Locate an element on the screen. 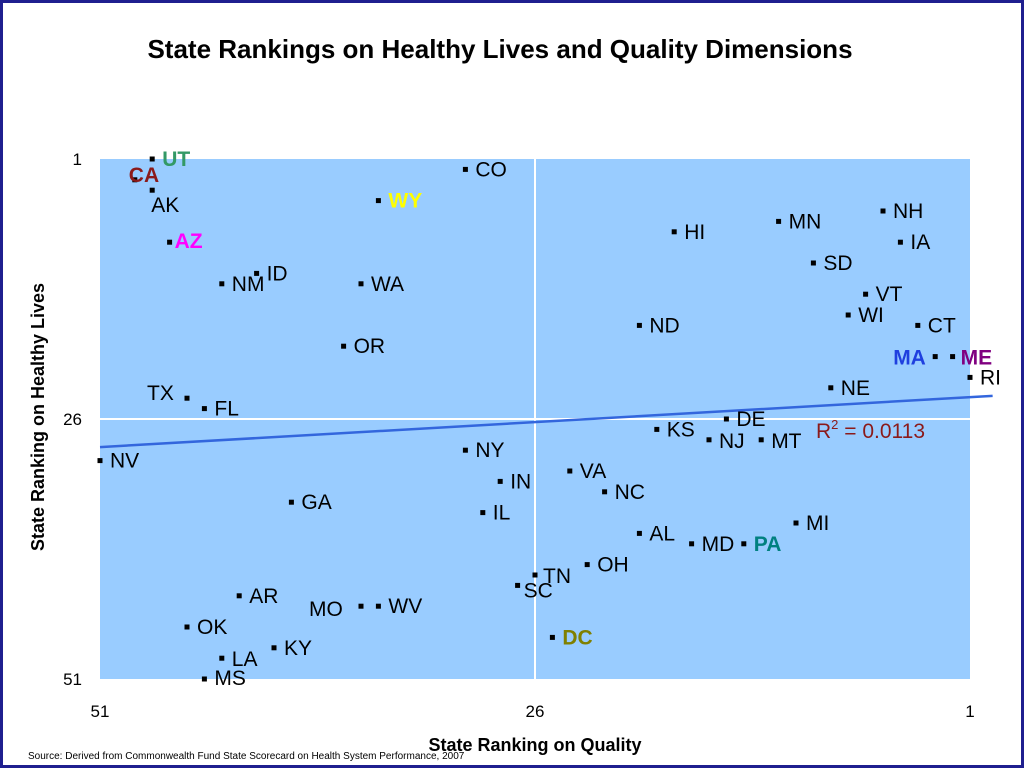 This screenshot has width=1024, height=768. data-point-nj is located at coordinates (709, 440).